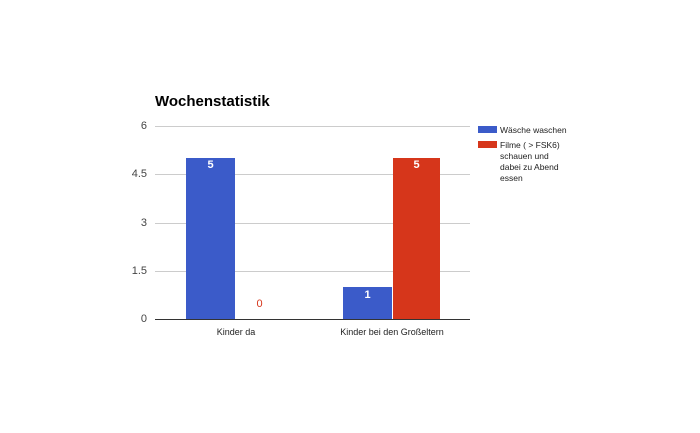 This screenshot has height=433, width=700. What do you see at coordinates (143, 223) in the screenshot?
I see `y-tick-label: 3` at bounding box center [143, 223].